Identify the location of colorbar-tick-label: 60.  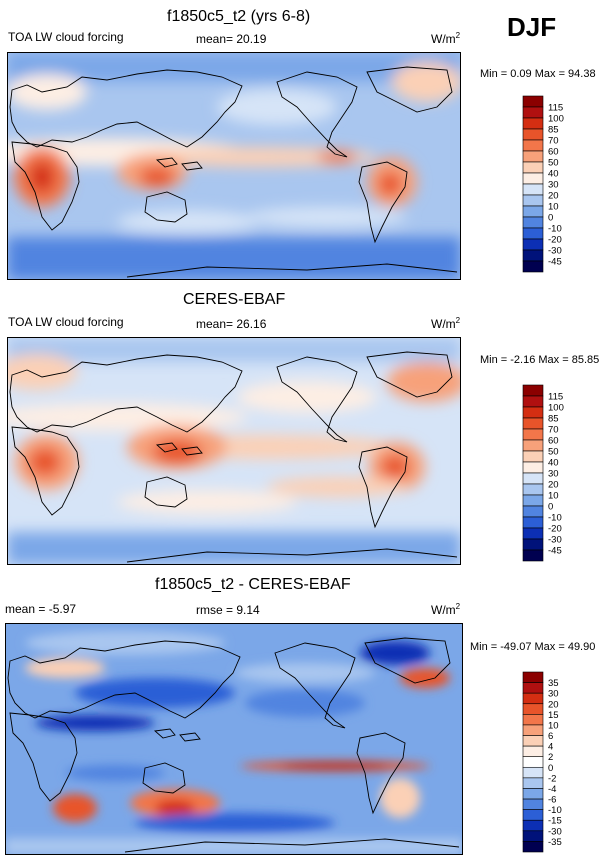
(553, 441).